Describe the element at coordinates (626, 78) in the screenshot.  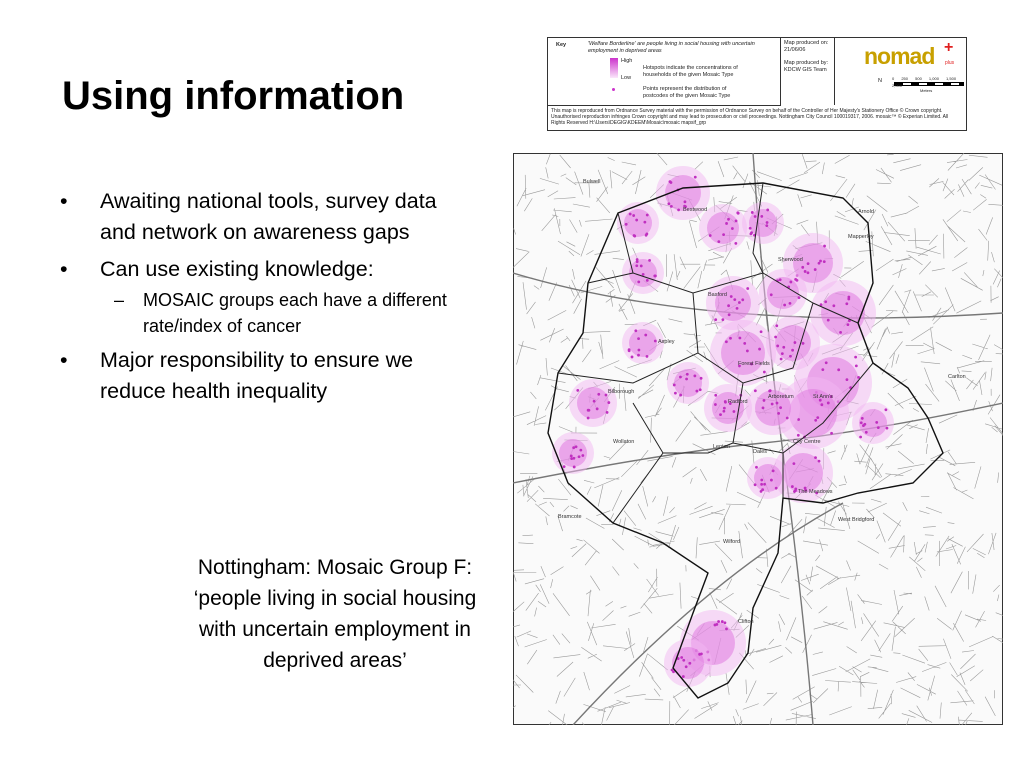
I see `low-label: Low` at that location.